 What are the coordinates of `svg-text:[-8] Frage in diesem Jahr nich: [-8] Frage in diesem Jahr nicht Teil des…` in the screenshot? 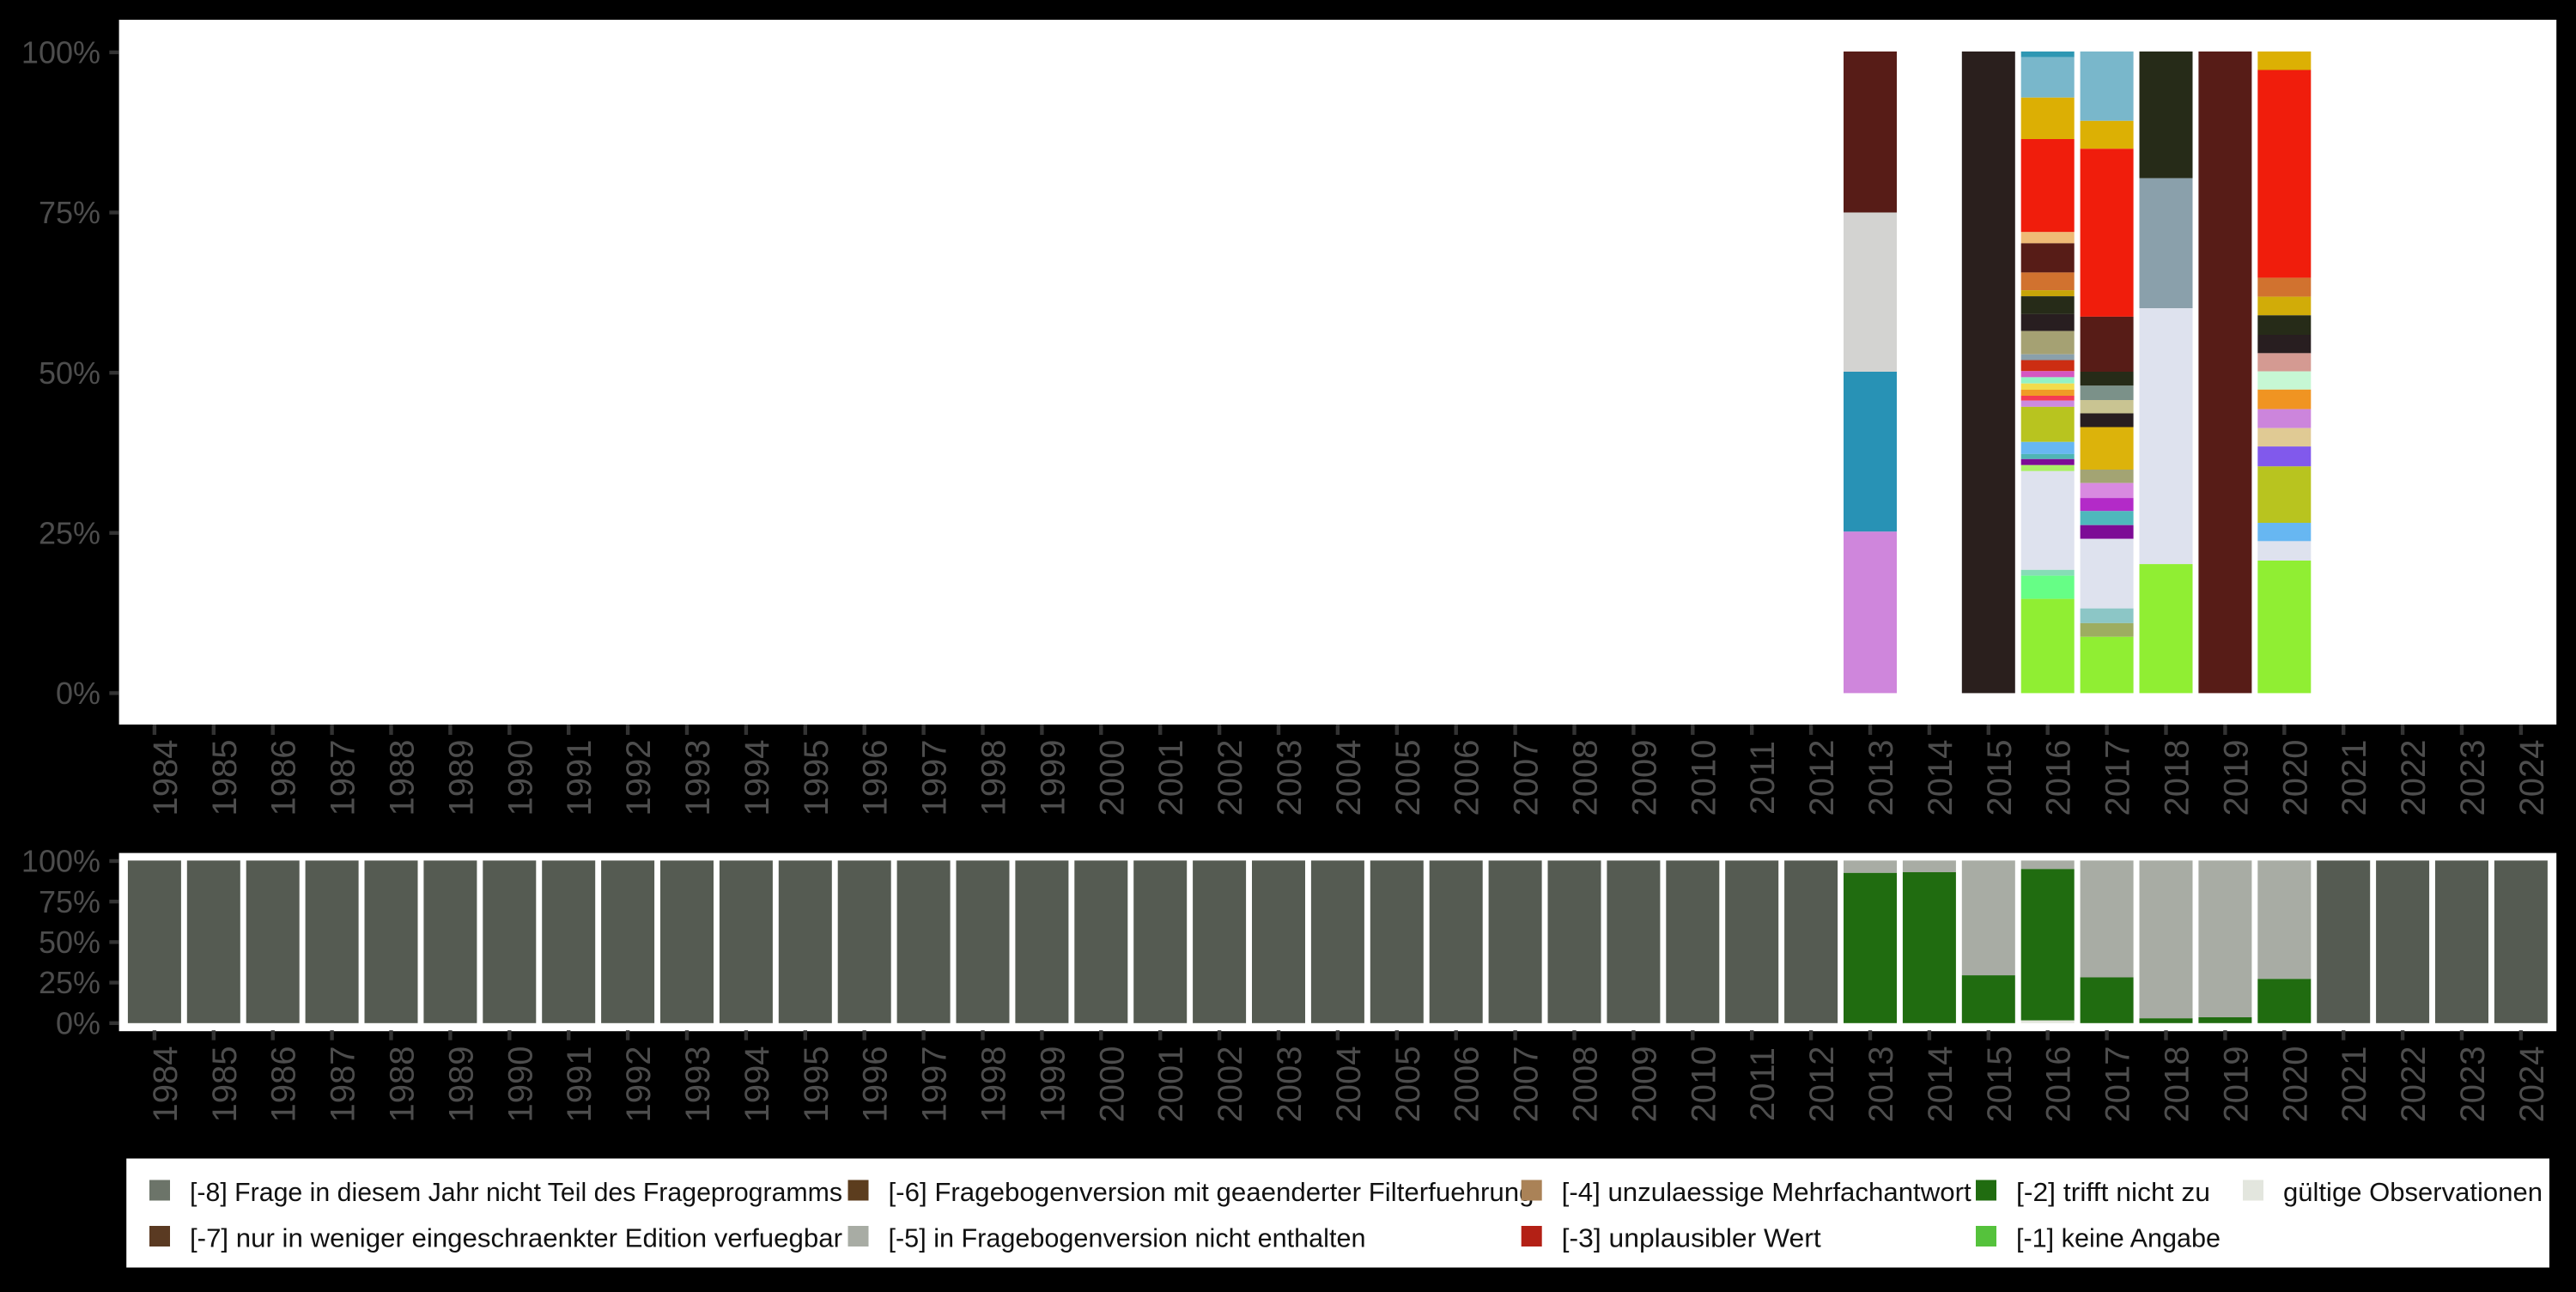 It's located at (516, 1192).